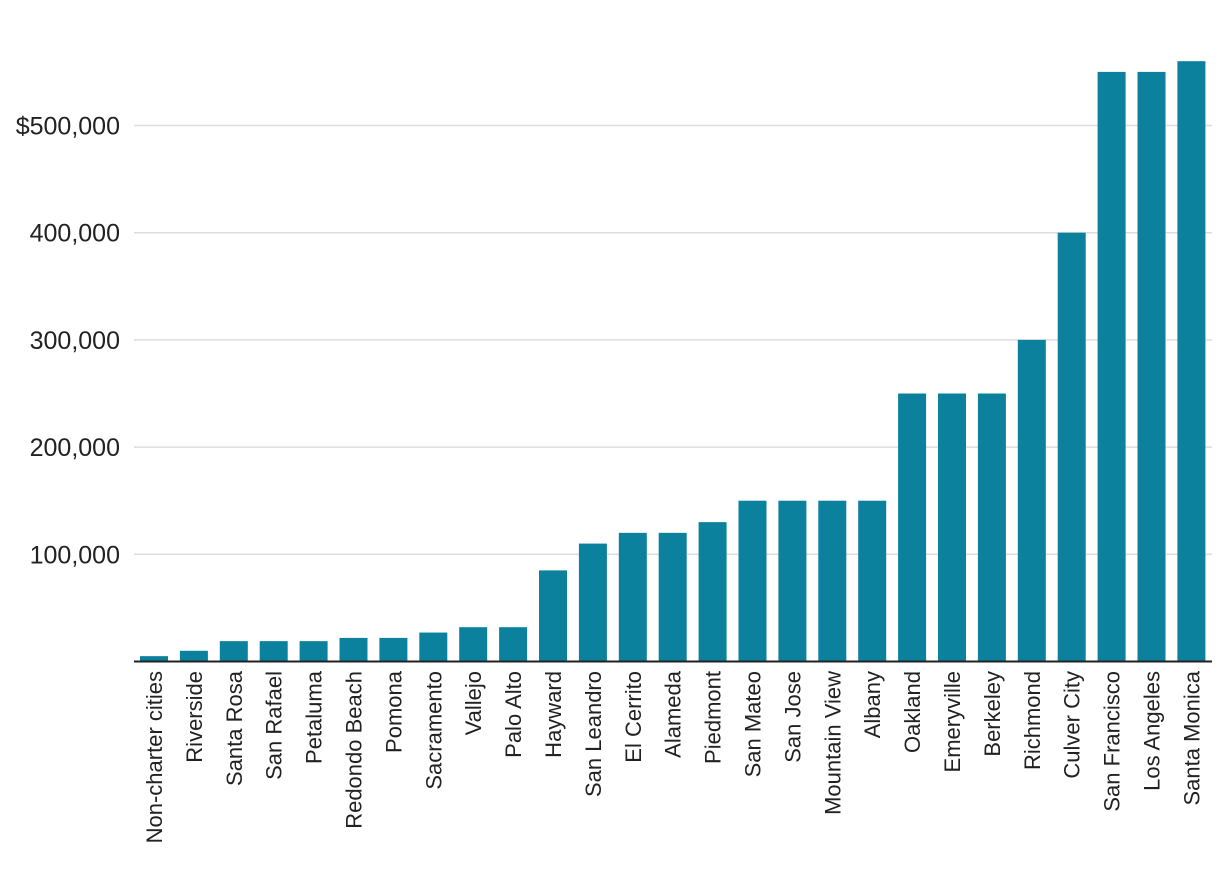 This screenshot has height=884, width=1220. What do you see at coordinates (75, 341) in the screenshot?
I see `y-tick-label: 300,000` at bounding box center [75, 341].